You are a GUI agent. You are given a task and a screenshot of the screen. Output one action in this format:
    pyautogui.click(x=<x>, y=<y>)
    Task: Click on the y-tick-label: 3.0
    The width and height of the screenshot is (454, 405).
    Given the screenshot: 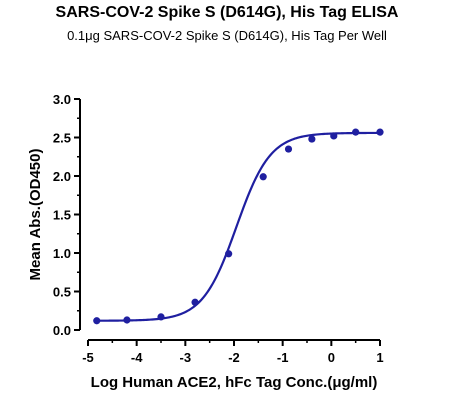 What is the action you would take?
    pyautogui.click(x=62, y=99)
    